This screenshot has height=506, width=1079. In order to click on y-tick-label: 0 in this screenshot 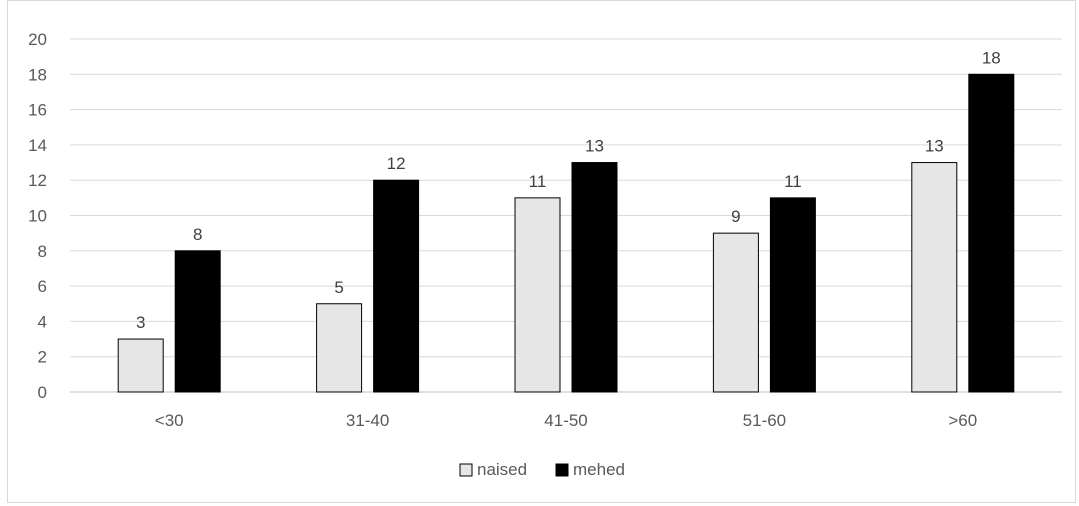, I will do `click(42, 392)`.